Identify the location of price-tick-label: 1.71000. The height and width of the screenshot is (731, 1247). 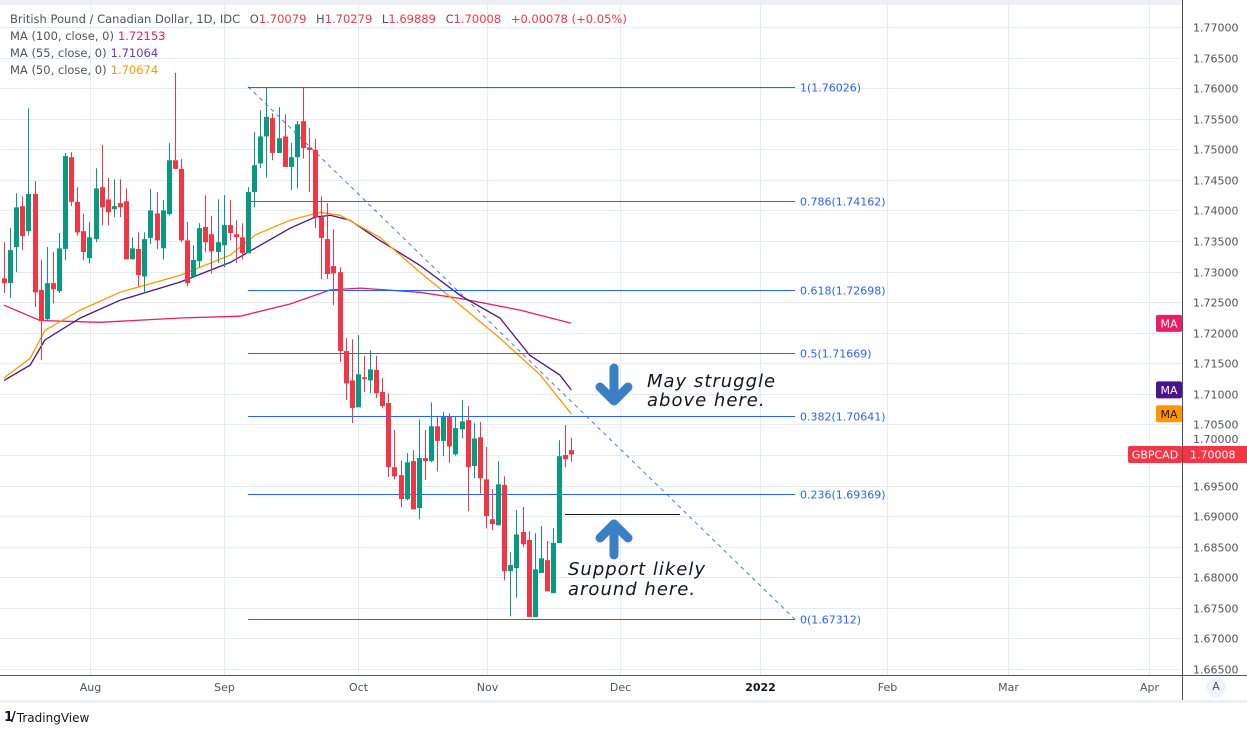
(1216, 395).